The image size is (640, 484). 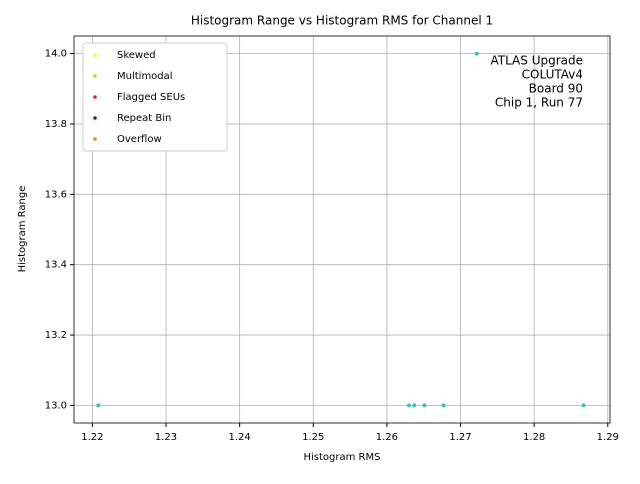 What do you see at coordinates (608, 437) in the screenshot?
I see `x-tick-label: 1.29` at bounding box center [608, 437].